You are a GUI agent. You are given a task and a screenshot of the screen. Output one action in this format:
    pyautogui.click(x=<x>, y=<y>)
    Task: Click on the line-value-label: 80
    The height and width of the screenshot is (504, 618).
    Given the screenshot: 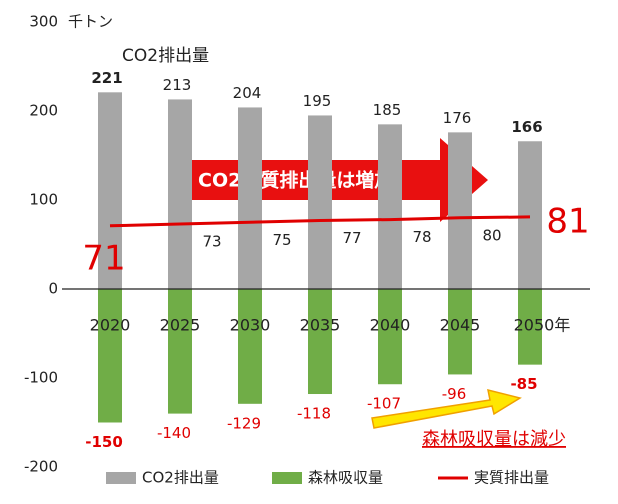 What is the action you would take?
    pyautogui.click(x=491, y=235)
    